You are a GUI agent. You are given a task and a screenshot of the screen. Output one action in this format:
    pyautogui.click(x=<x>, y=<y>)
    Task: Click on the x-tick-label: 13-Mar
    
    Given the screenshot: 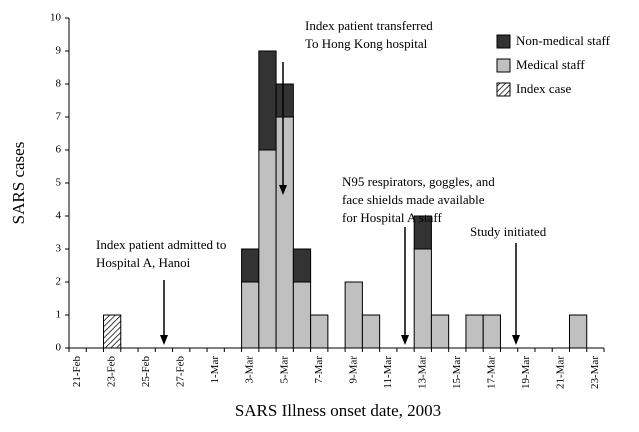 What is the action you would take?
    pyautogui.click(x=422, y=372)
    